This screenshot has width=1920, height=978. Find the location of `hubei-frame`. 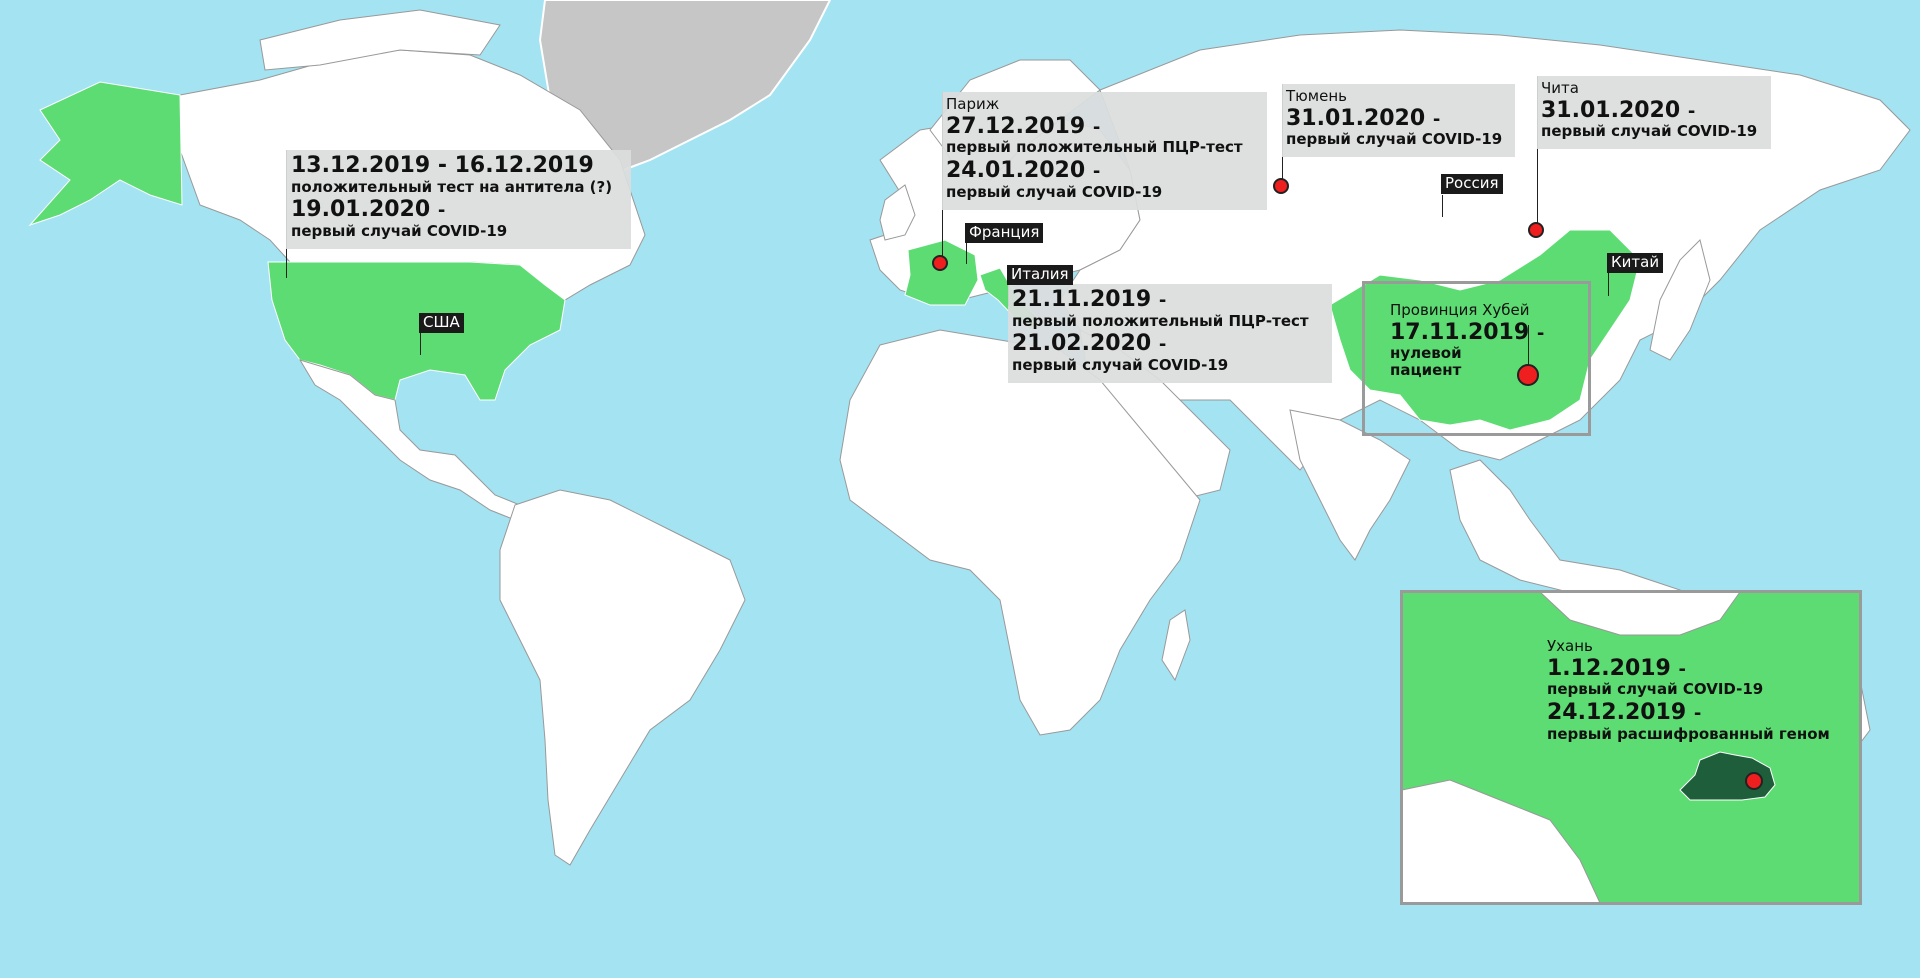

hubei-frame is located at coordinates (1476, 358).